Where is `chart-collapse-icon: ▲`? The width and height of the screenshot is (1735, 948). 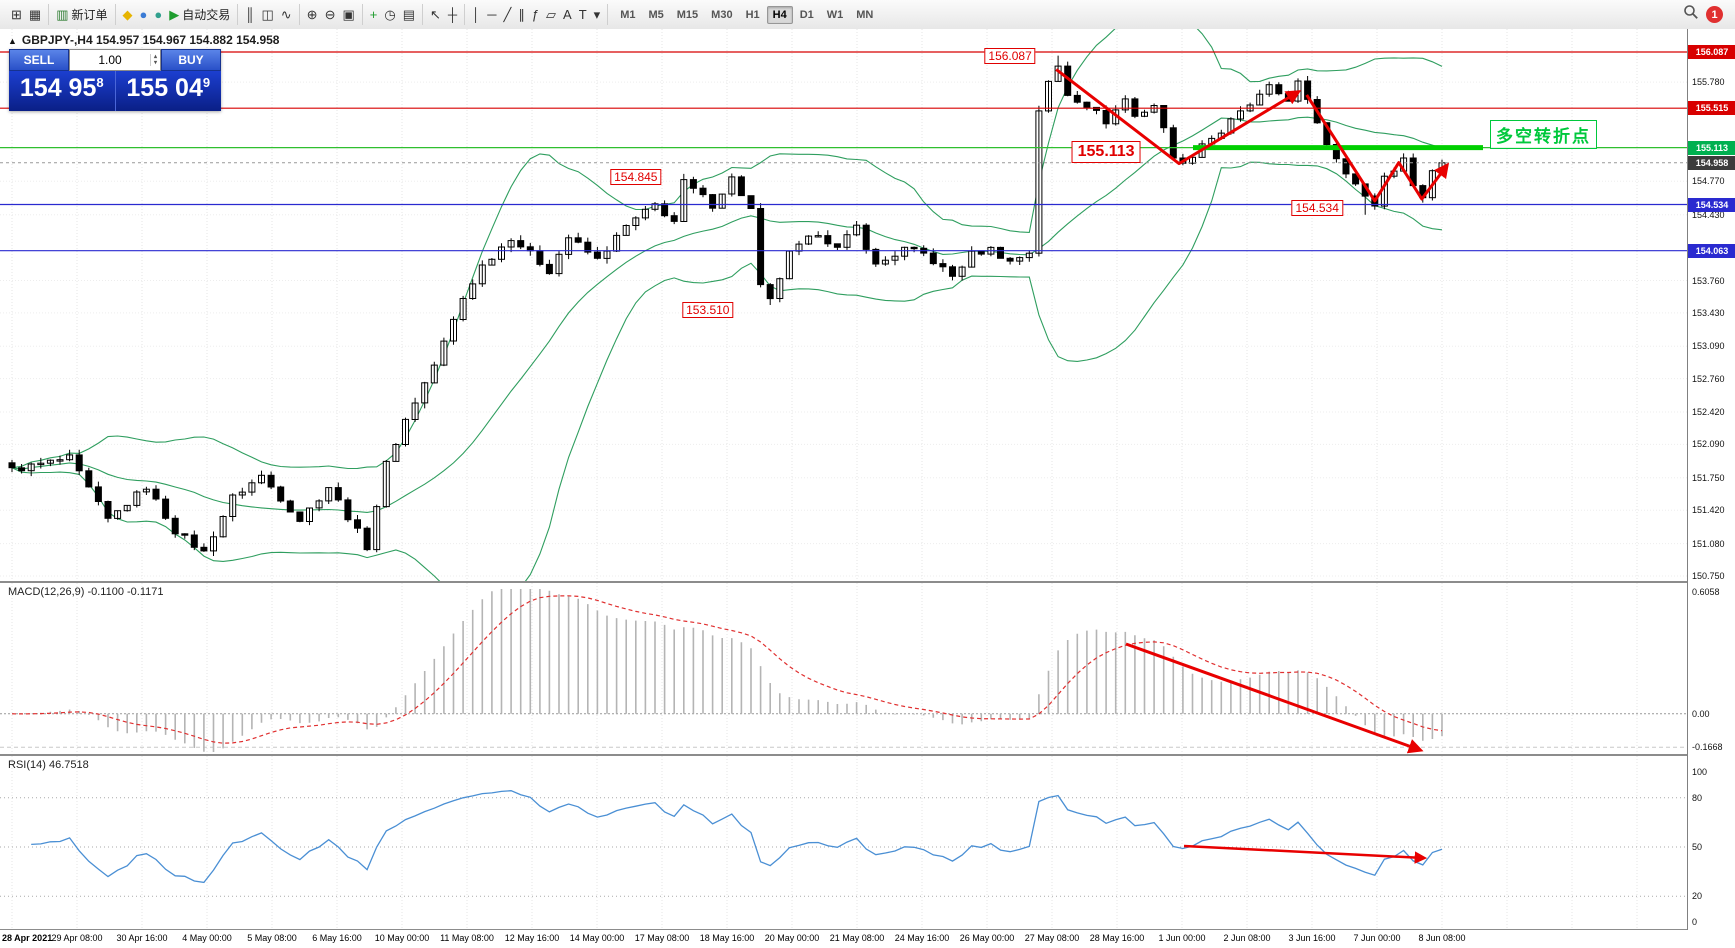 chart-collapse-icon: ▲ is located at coordinates (12, 41).